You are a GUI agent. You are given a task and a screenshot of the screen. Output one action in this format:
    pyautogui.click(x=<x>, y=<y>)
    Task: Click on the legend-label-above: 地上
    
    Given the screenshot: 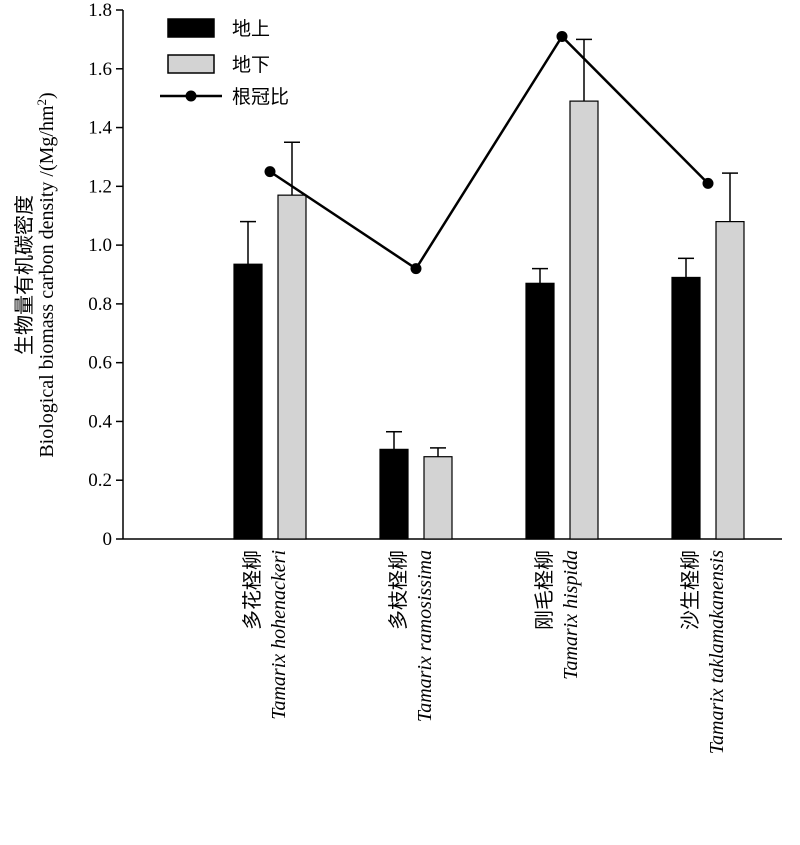 What is the action you would take?
    pyautogui.click(x=251, y=29)
    